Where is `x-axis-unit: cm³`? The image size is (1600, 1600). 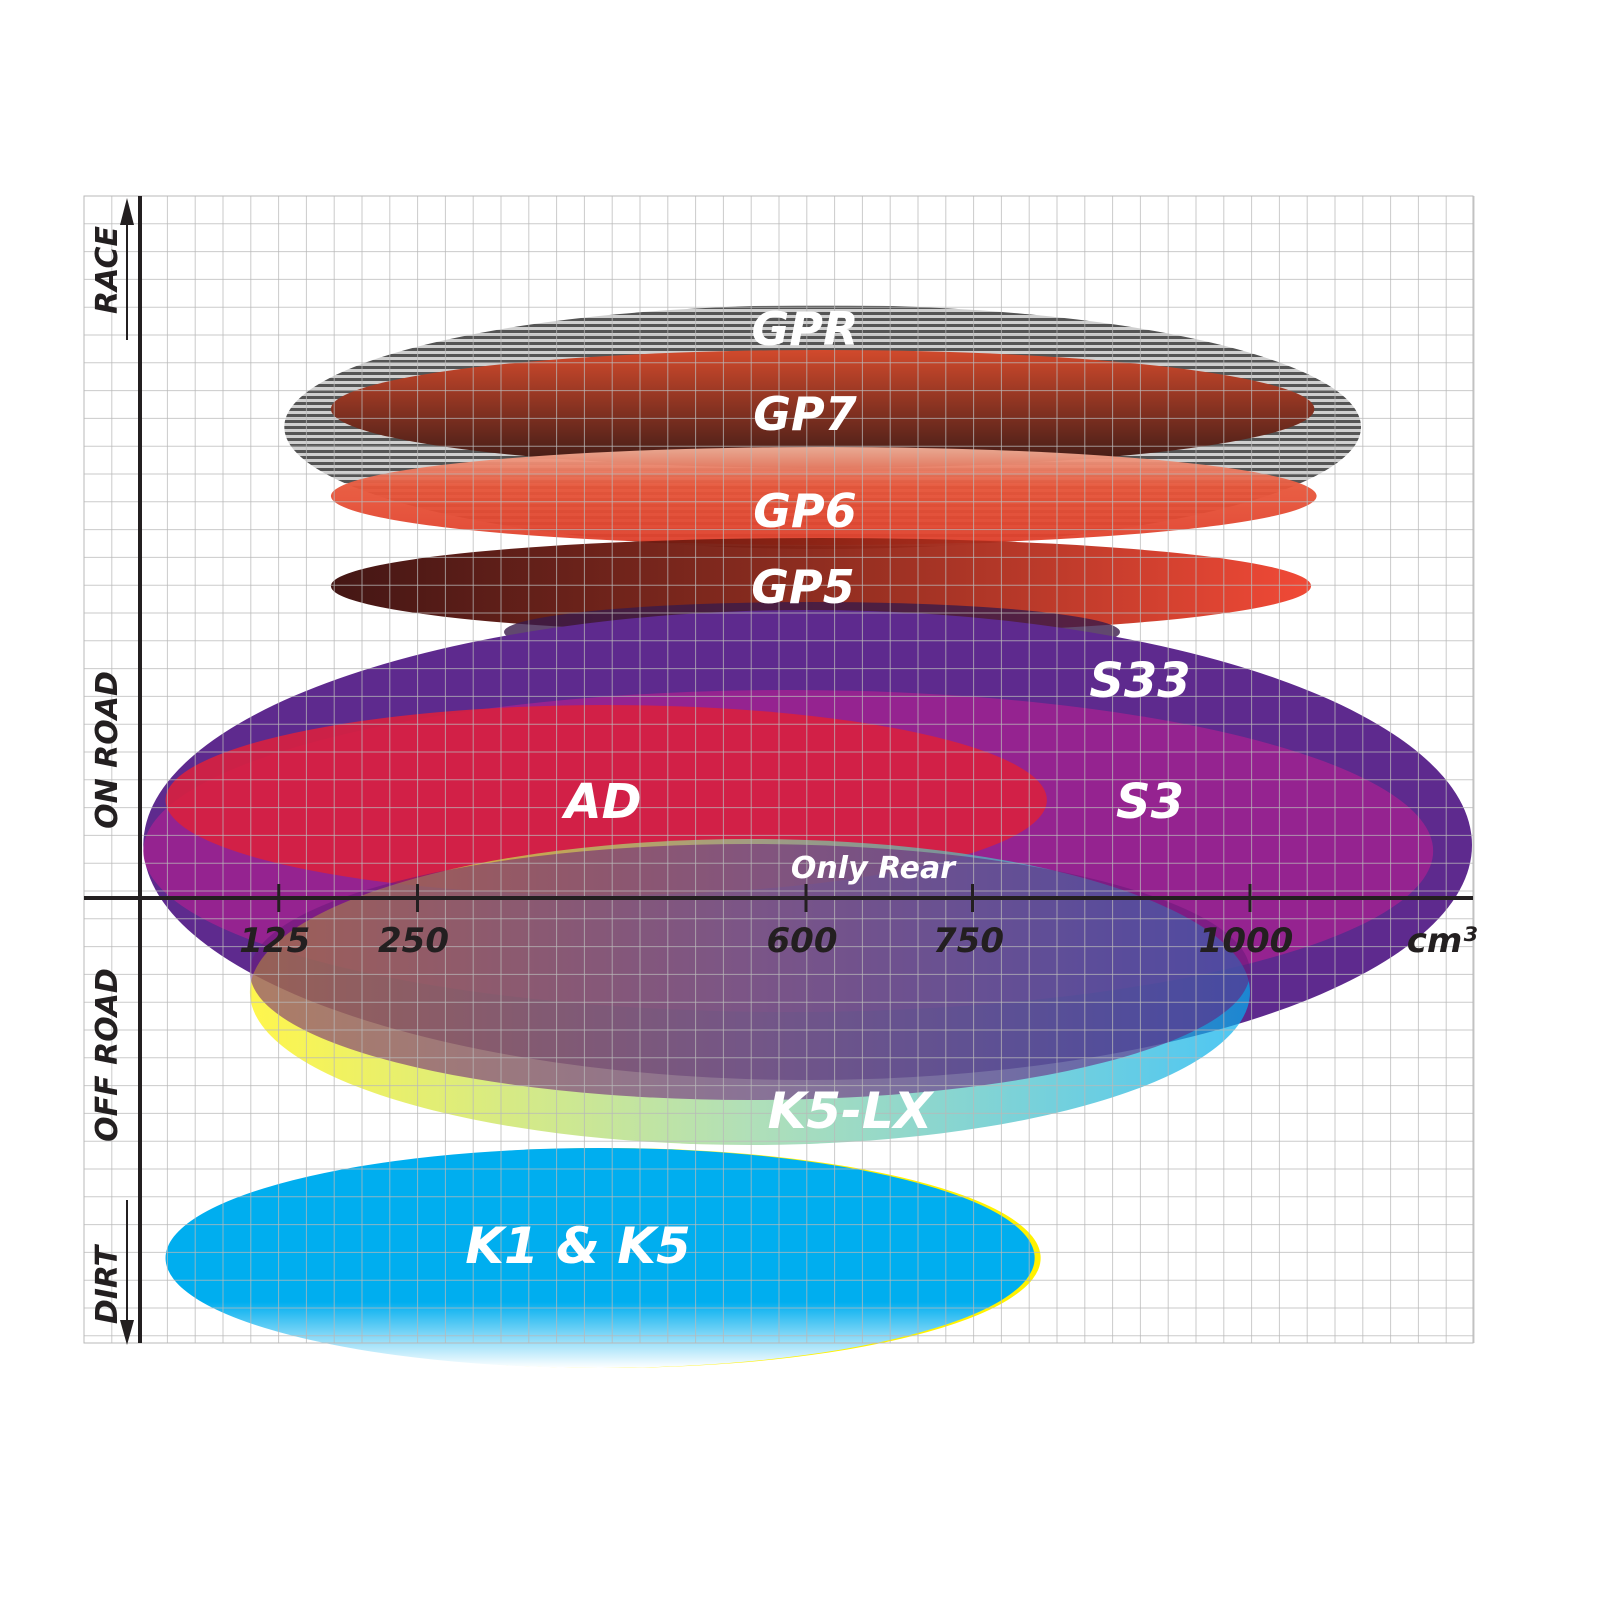 x-axis-unit: cm³ is located at coordinates (1442, 941).